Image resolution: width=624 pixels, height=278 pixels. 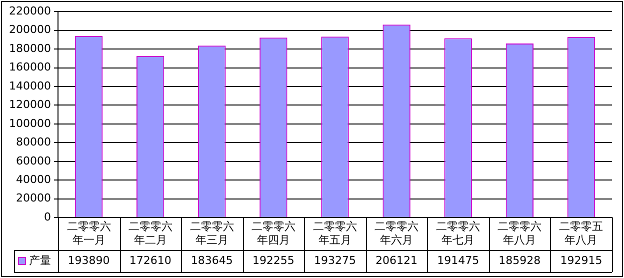 What do you see at coordinates (397, 260) in the screenshot?
I see `data-label: 206121` at bounding box center [397, 260].